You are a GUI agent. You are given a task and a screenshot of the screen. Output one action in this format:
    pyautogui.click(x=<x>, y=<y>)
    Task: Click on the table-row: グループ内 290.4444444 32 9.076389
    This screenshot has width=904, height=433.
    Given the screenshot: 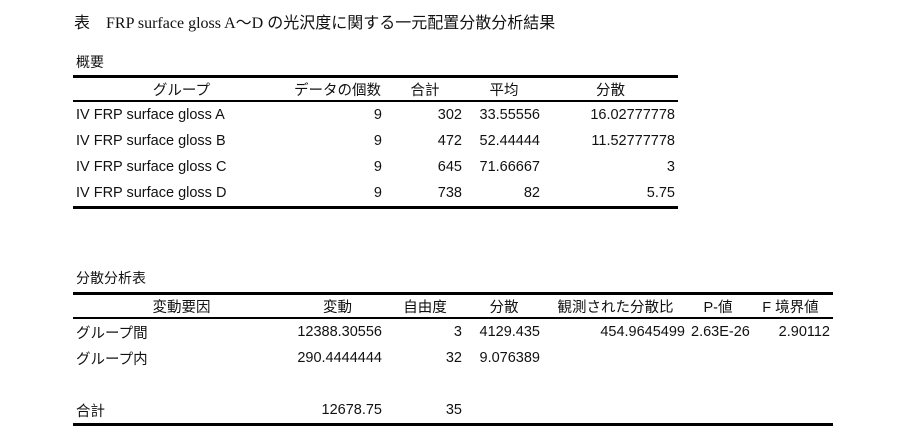 What is the action you would take?
    pyautogui.click(x=453, y=358)
    